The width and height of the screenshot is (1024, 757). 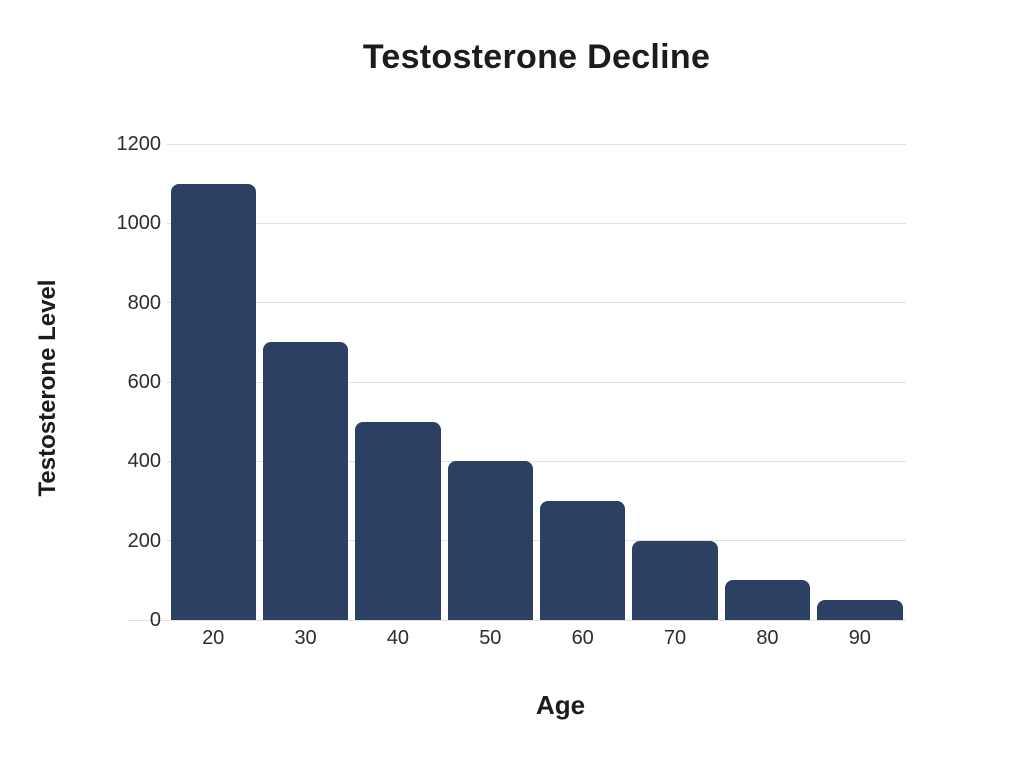 What do you see at coordinates (516, 620) in the screenshot?
I see `gridline-baseline` at bounding box center [516, 620].